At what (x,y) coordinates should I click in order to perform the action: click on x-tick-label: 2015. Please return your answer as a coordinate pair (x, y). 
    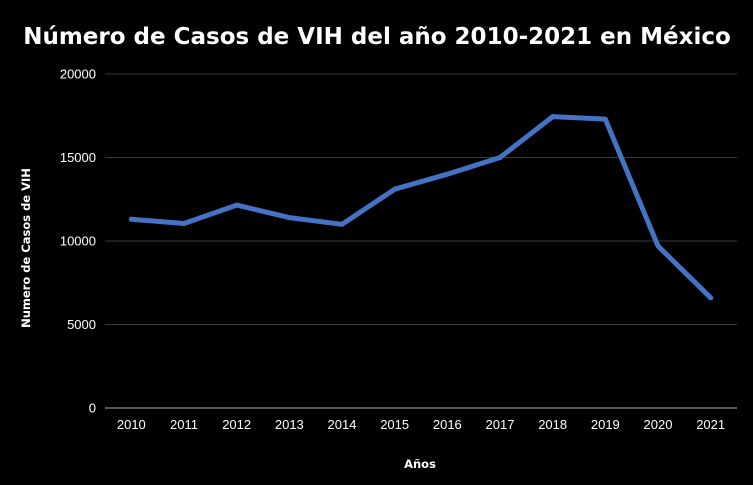
    Looking at the image, I should click on (394, 424).